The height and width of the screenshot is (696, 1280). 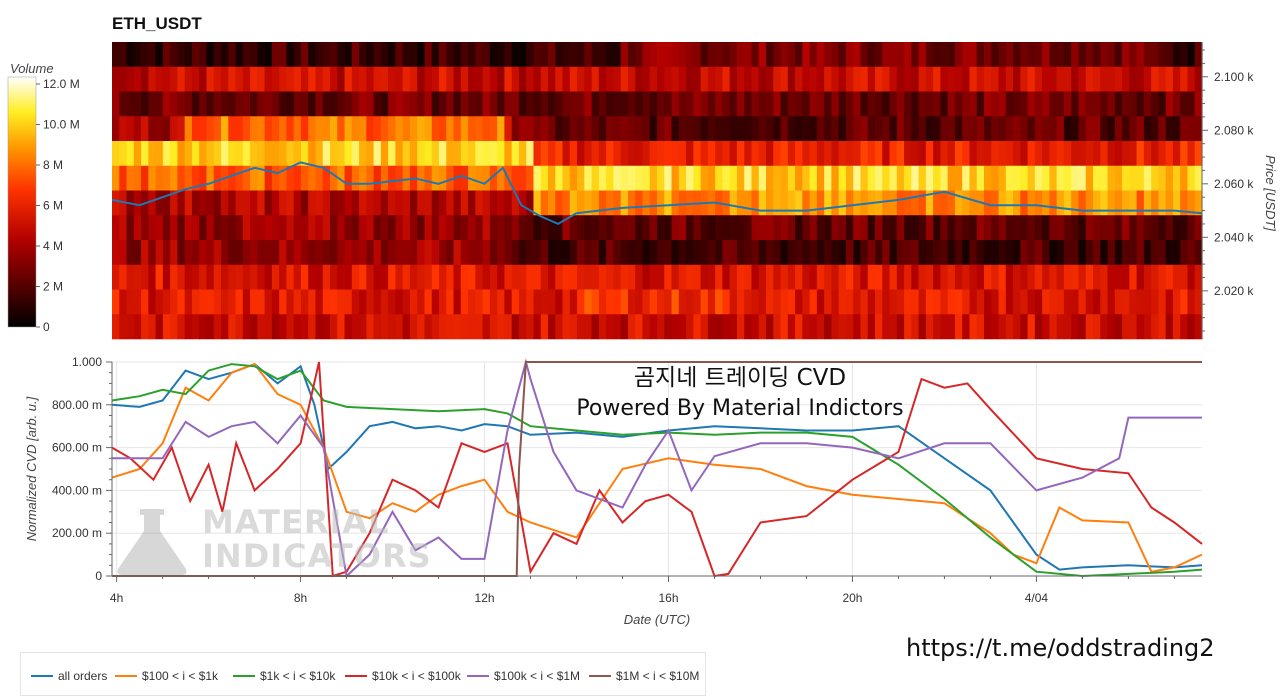 What do you see at coordinates (523, 676) in the screenshot?
I see `legend-item: $100k < i < $1M` at bounding box center [523, 676].